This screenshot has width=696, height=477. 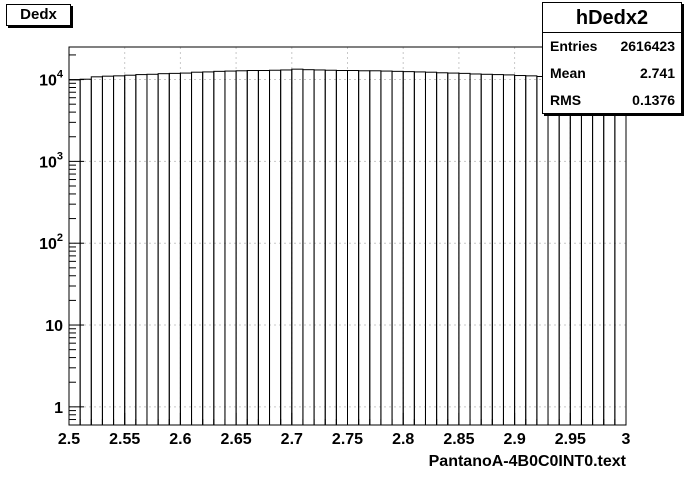 What do you see at coordinates (124, 439) in the screenshot?
I see `x-tick-label: 2.55` at bounding box center [124, 439].